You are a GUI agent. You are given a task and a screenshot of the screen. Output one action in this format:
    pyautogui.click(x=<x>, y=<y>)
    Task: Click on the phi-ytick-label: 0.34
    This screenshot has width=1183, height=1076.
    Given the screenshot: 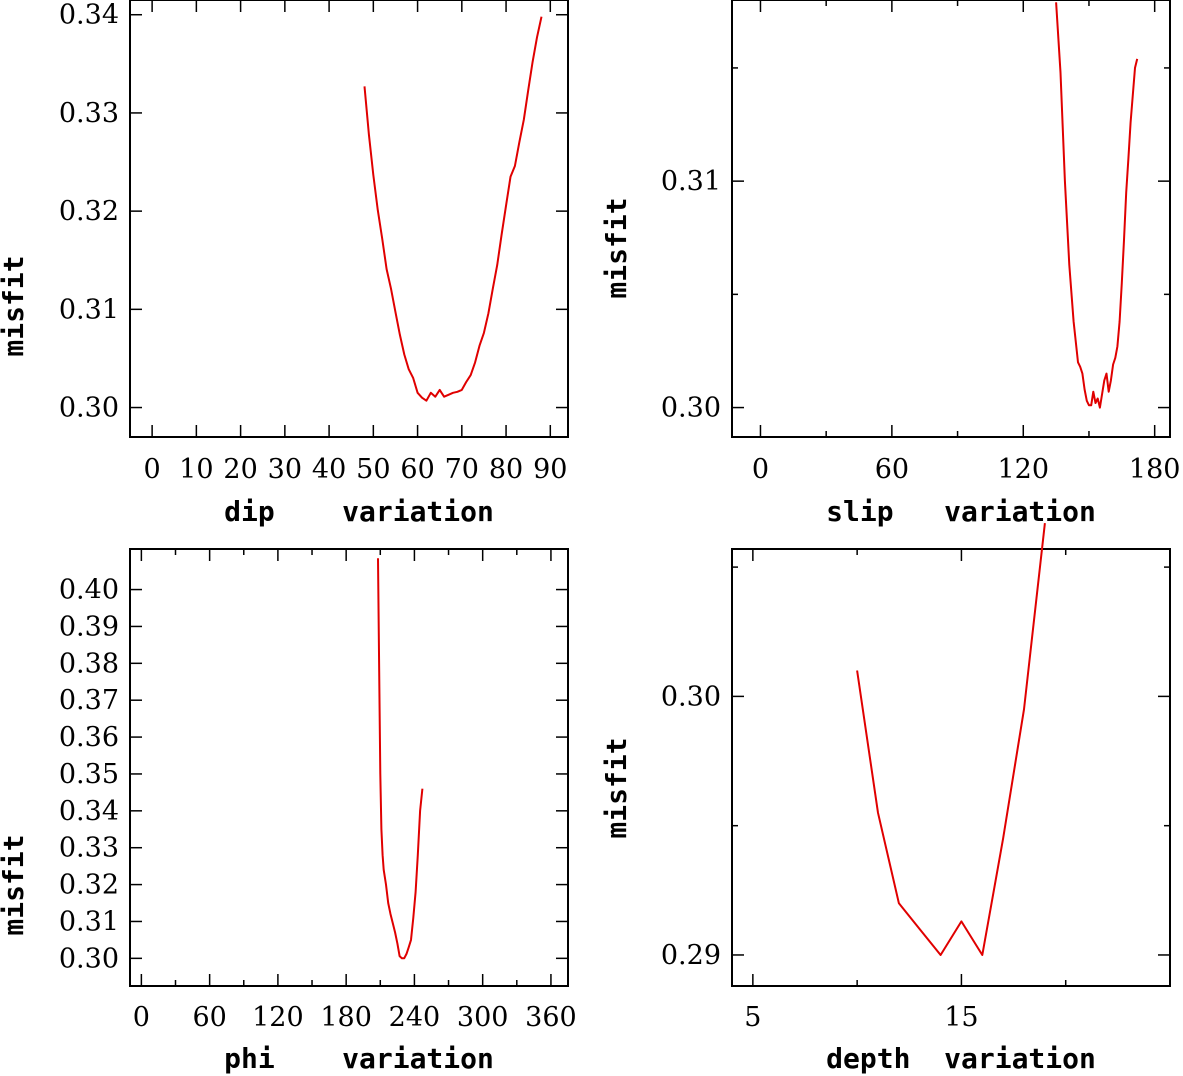 What is the action you would take?
    pyautogui.click(x=89, y=811)
    